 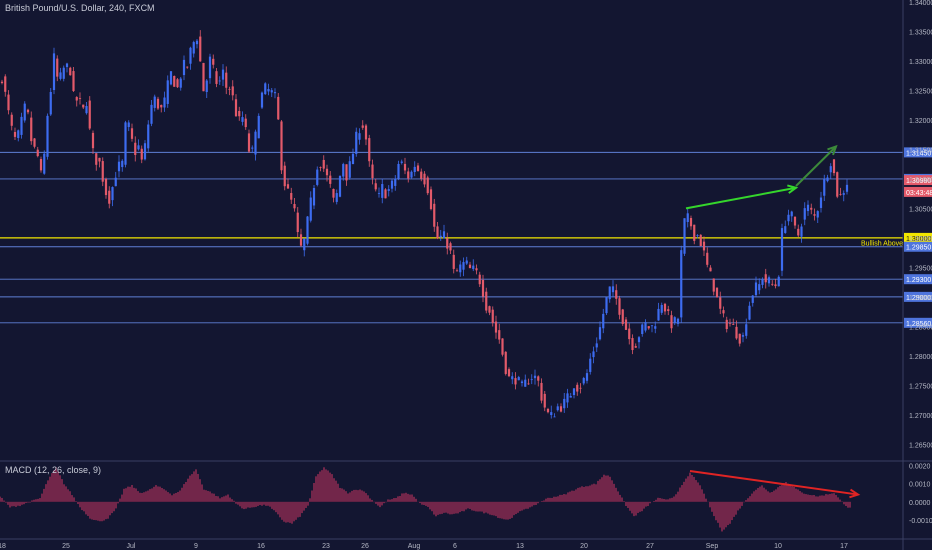 What do you see at coordinates (920, 485) in the screenshot?
I see `macd-y-tick-label: 0.0010` at bounding box center [920, 485].